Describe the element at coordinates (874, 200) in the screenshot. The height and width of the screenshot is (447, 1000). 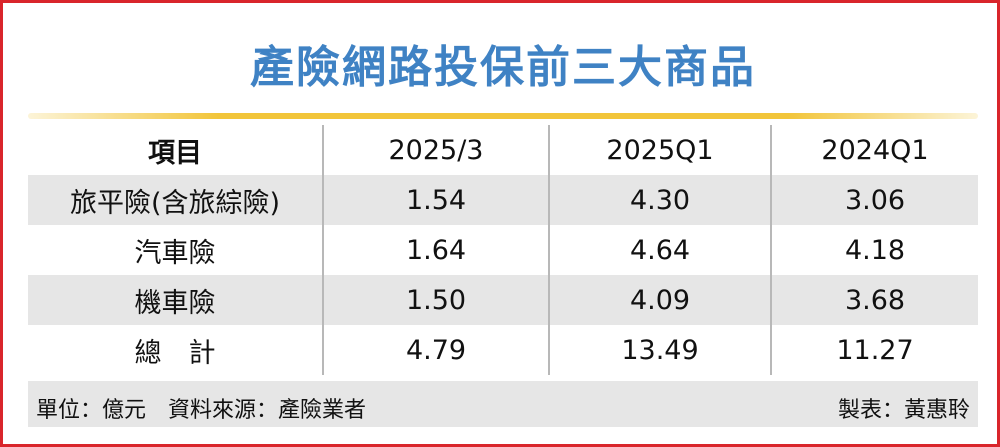
I see `value-cell: 3.06` at that location.